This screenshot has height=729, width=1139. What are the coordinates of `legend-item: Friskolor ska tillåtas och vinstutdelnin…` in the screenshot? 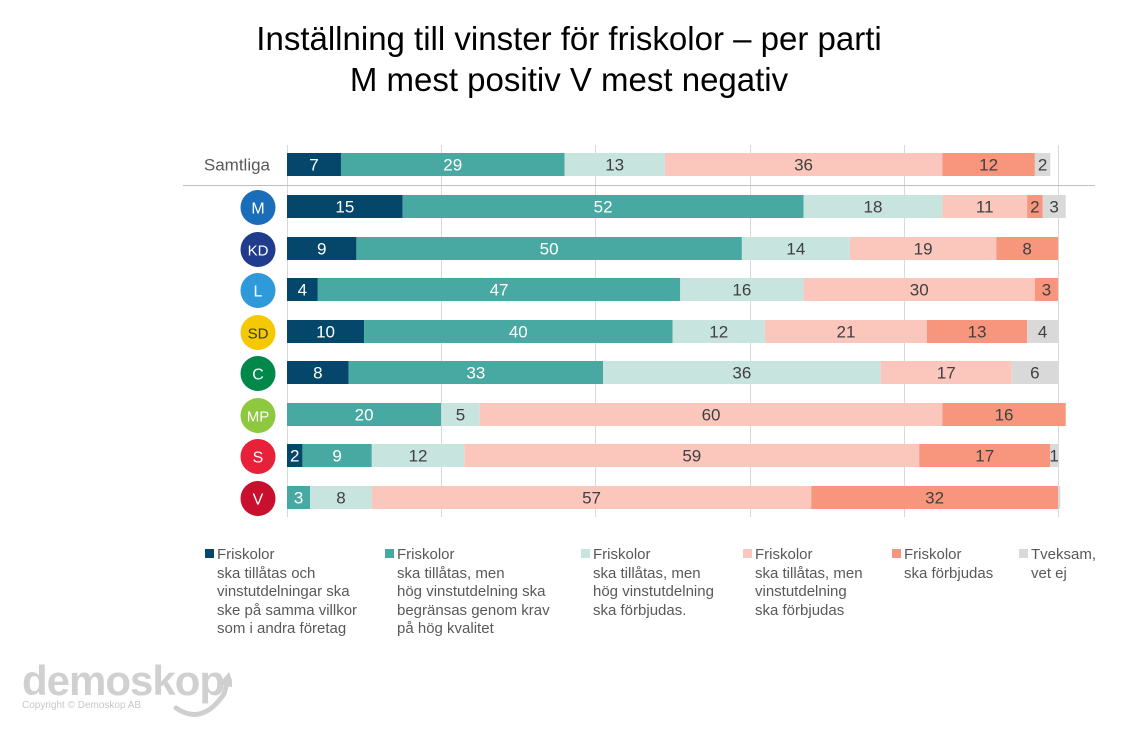 It's located at (281, 592).